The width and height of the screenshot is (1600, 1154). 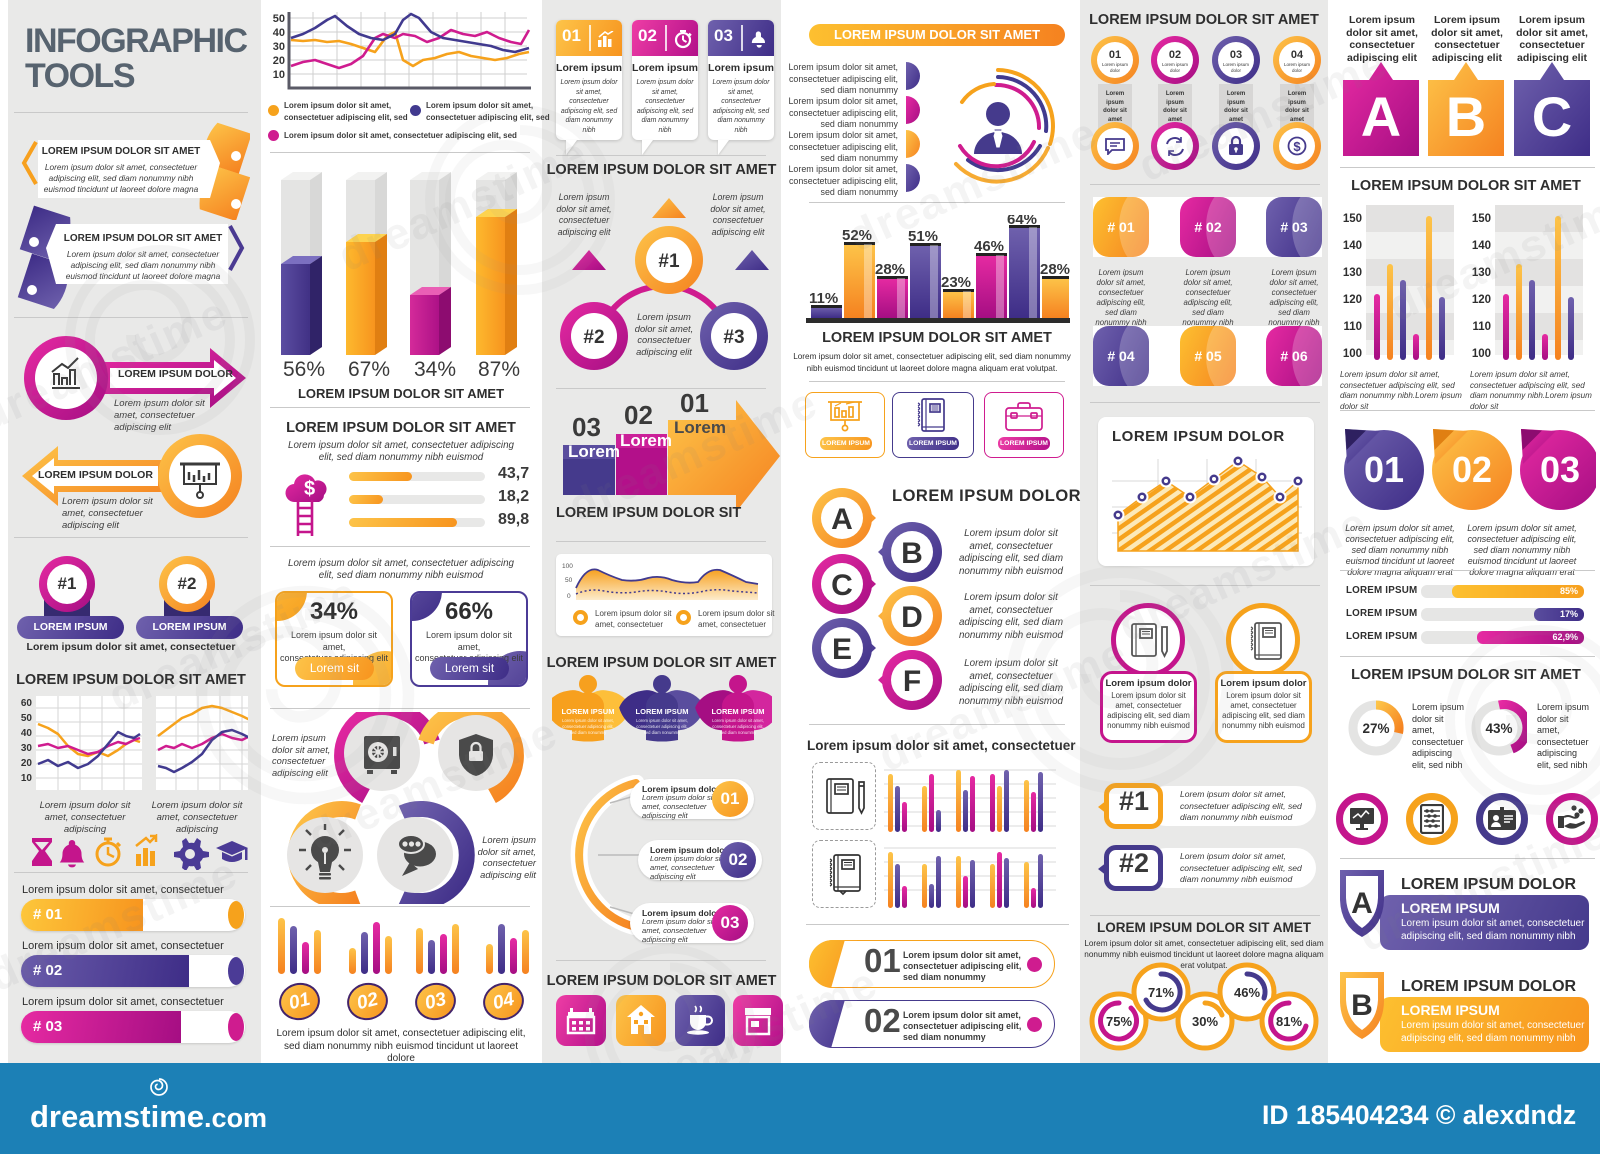 What do you see at coordinates (912, 681) in the screenshot?
I see `svg-text: F` at bounding box center [912, 681].